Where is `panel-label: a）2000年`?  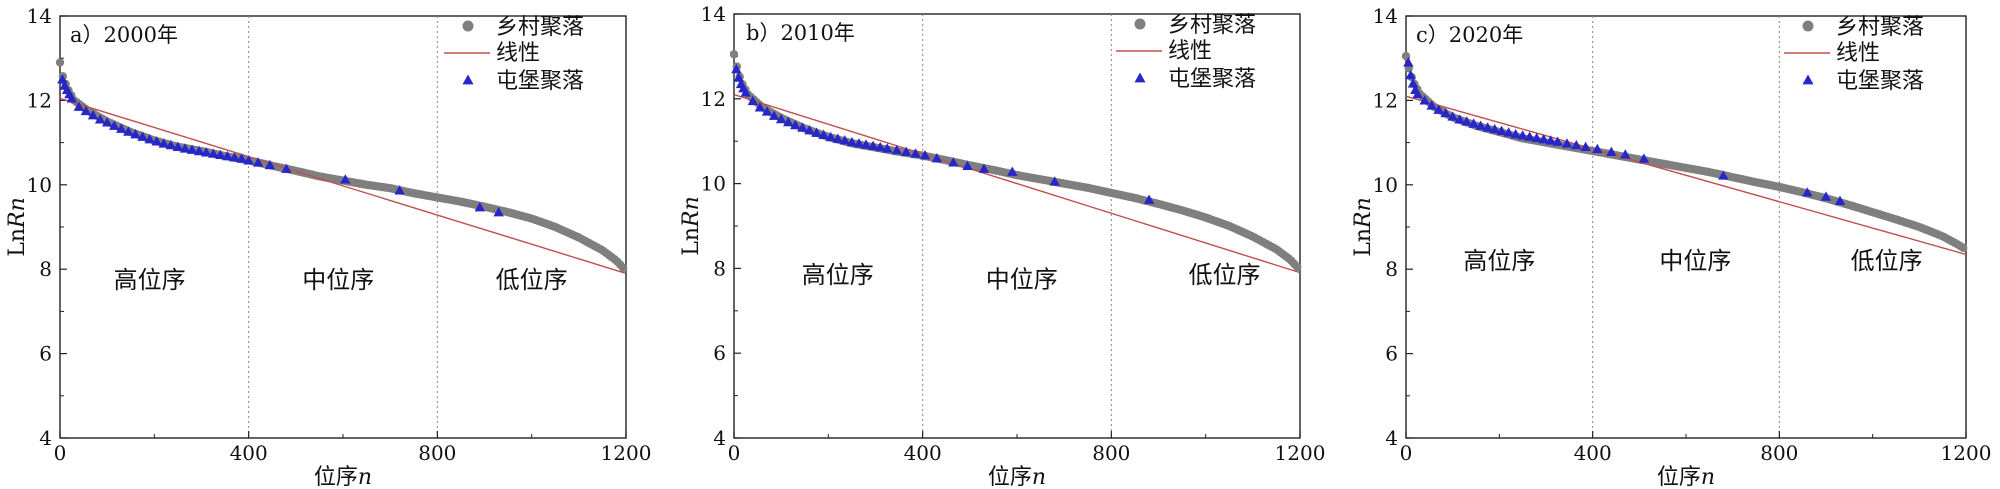
panel-label: a）2000年 is located at coordinates (124, 35).